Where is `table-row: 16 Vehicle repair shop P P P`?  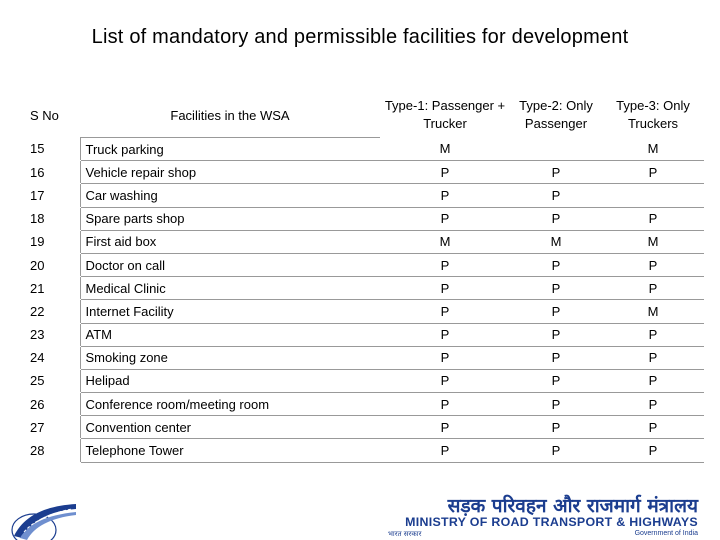 table-row: 16 Vehicle repair shop P P P is located at coordinates (361, 172).